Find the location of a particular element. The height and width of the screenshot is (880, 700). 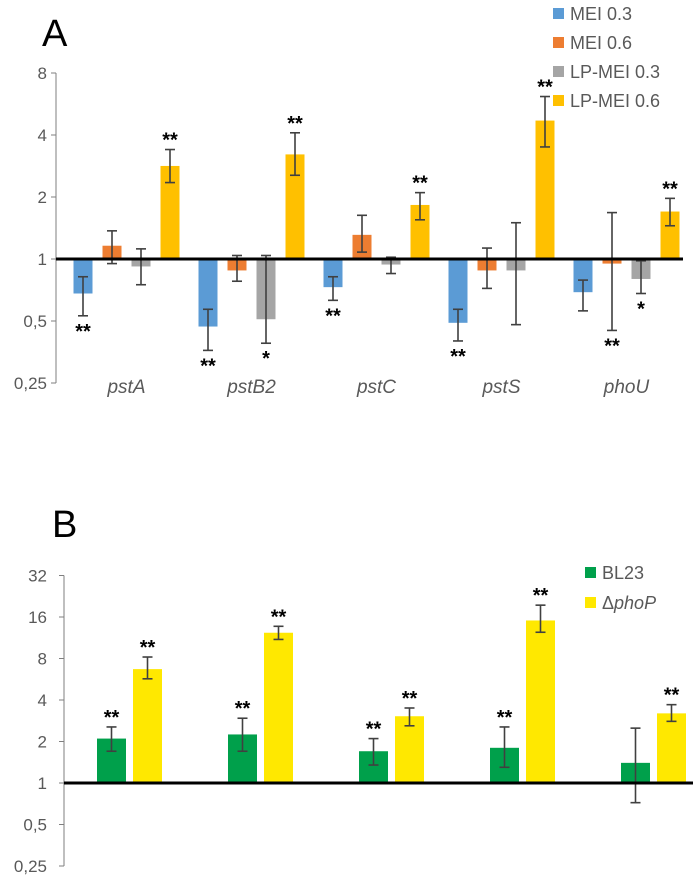

category-label-phou: phoU is located at coordinates (626, 387).